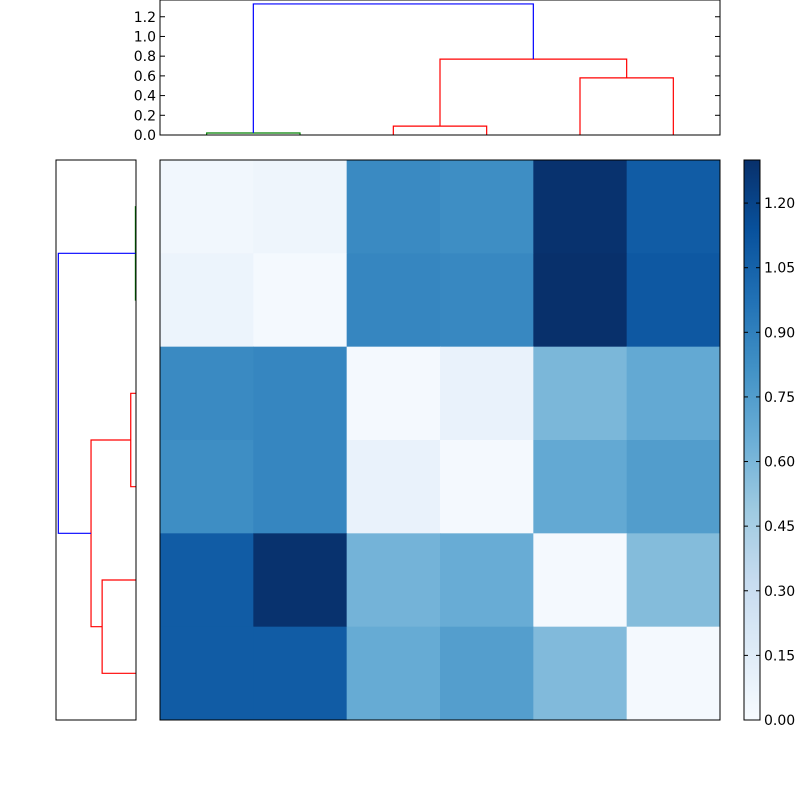 The image size is (800, 800). I want to click on top-dendrogram-y-axis: 0.0 0.2 0.4 0.6 0.8 1.0 1.2, so click(427, 77).